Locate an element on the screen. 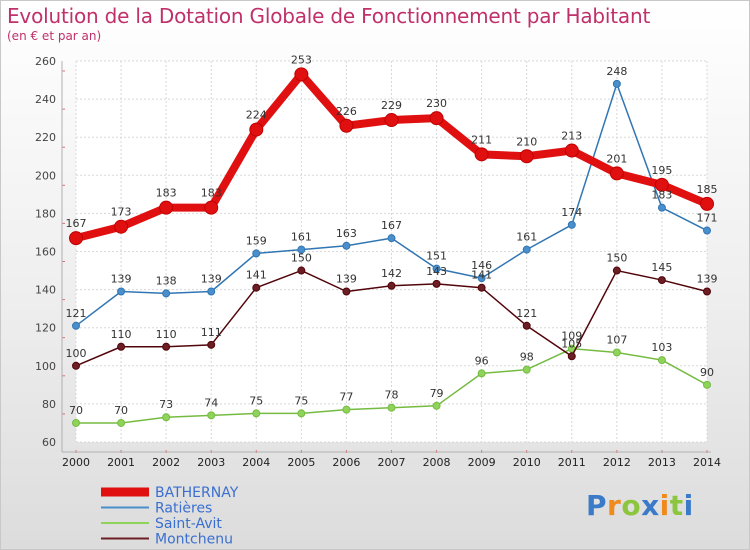  logo-letter: x is located at coordinates (650, 505).